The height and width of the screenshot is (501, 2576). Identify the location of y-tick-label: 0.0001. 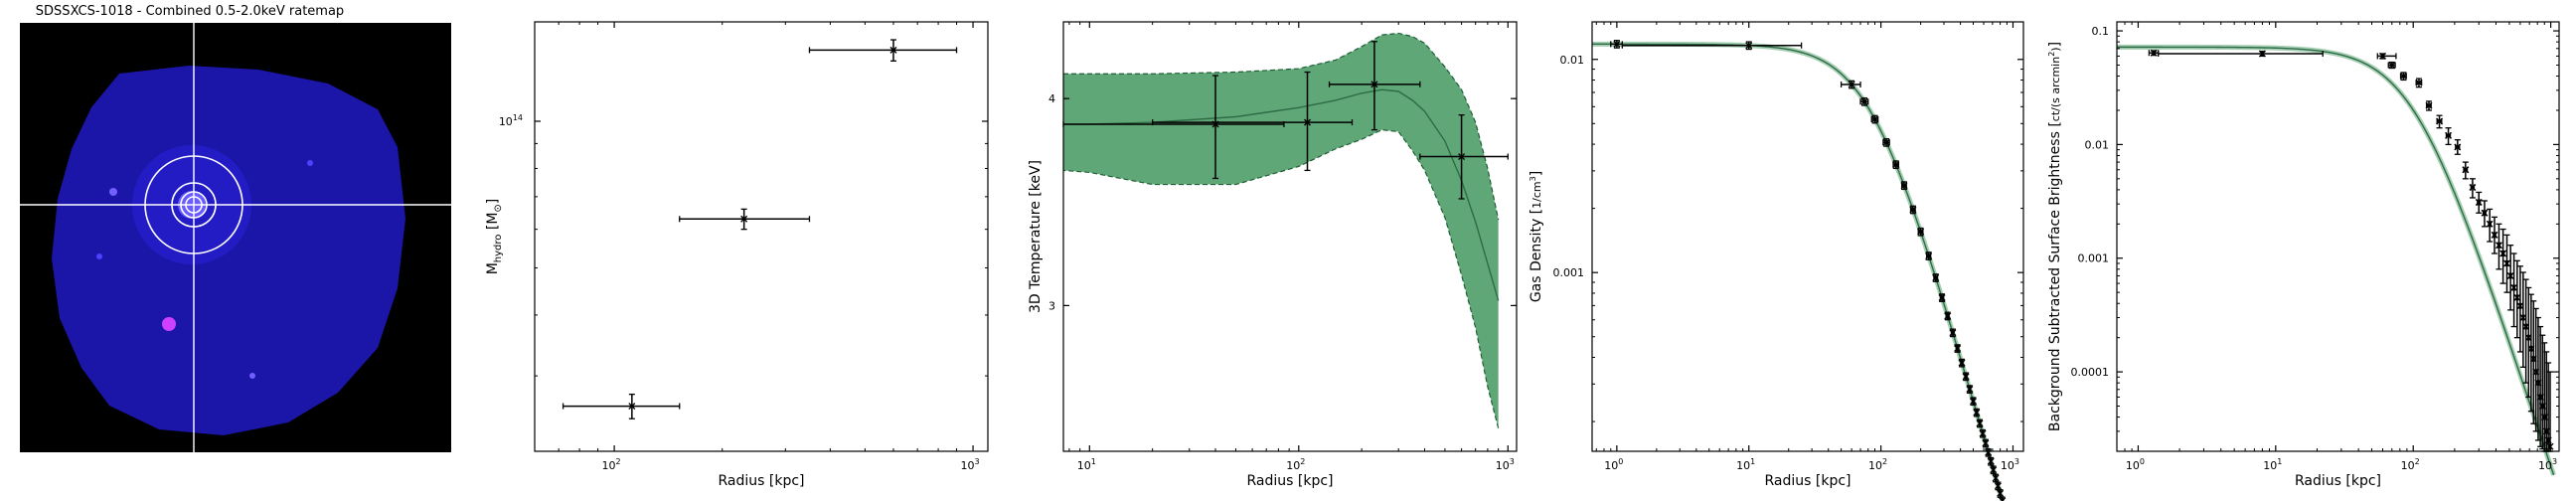
(2090, 372).